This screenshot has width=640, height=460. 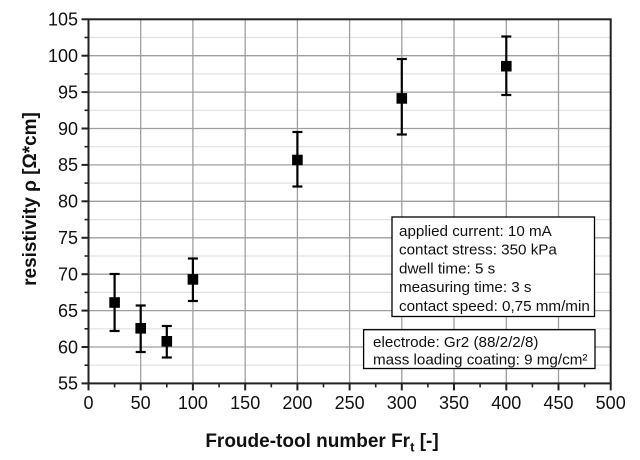 I want to click on svg-text: 500, so click(x=611, y=403).